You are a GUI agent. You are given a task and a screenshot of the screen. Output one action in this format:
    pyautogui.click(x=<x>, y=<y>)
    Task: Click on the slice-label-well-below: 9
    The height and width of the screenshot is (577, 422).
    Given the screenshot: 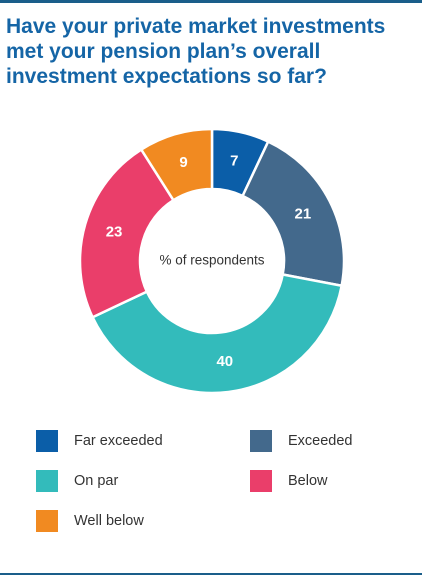 What is the action you would take?
    pyautogui.click(x=183, y=162)
    